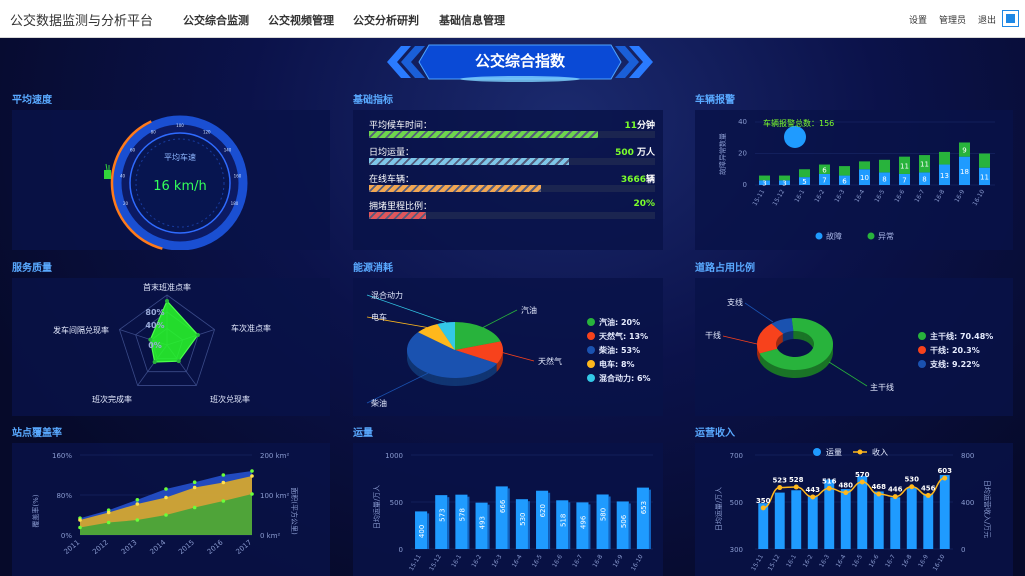  Describe the element at coordinates (216, 20) in the screenshot. I see `nav-item-comprehensive-monitoring: 公交综合监测` at that location.